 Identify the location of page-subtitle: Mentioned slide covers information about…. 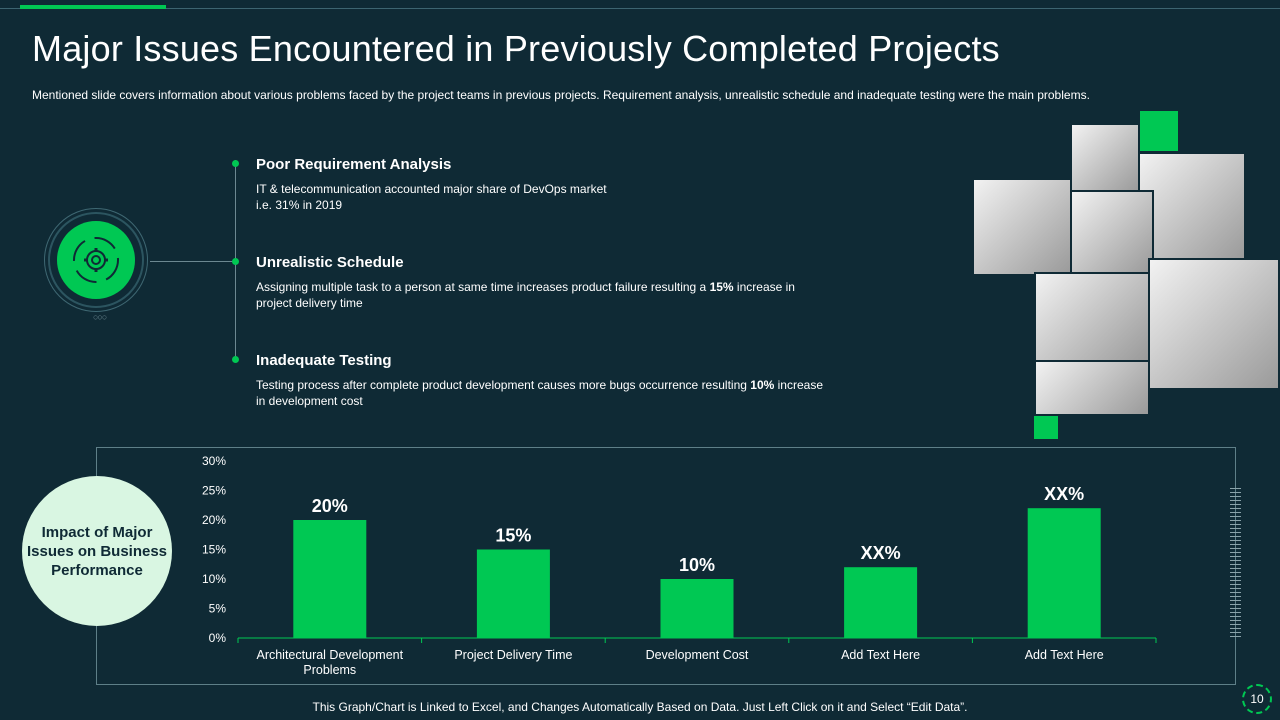
(561, 95).